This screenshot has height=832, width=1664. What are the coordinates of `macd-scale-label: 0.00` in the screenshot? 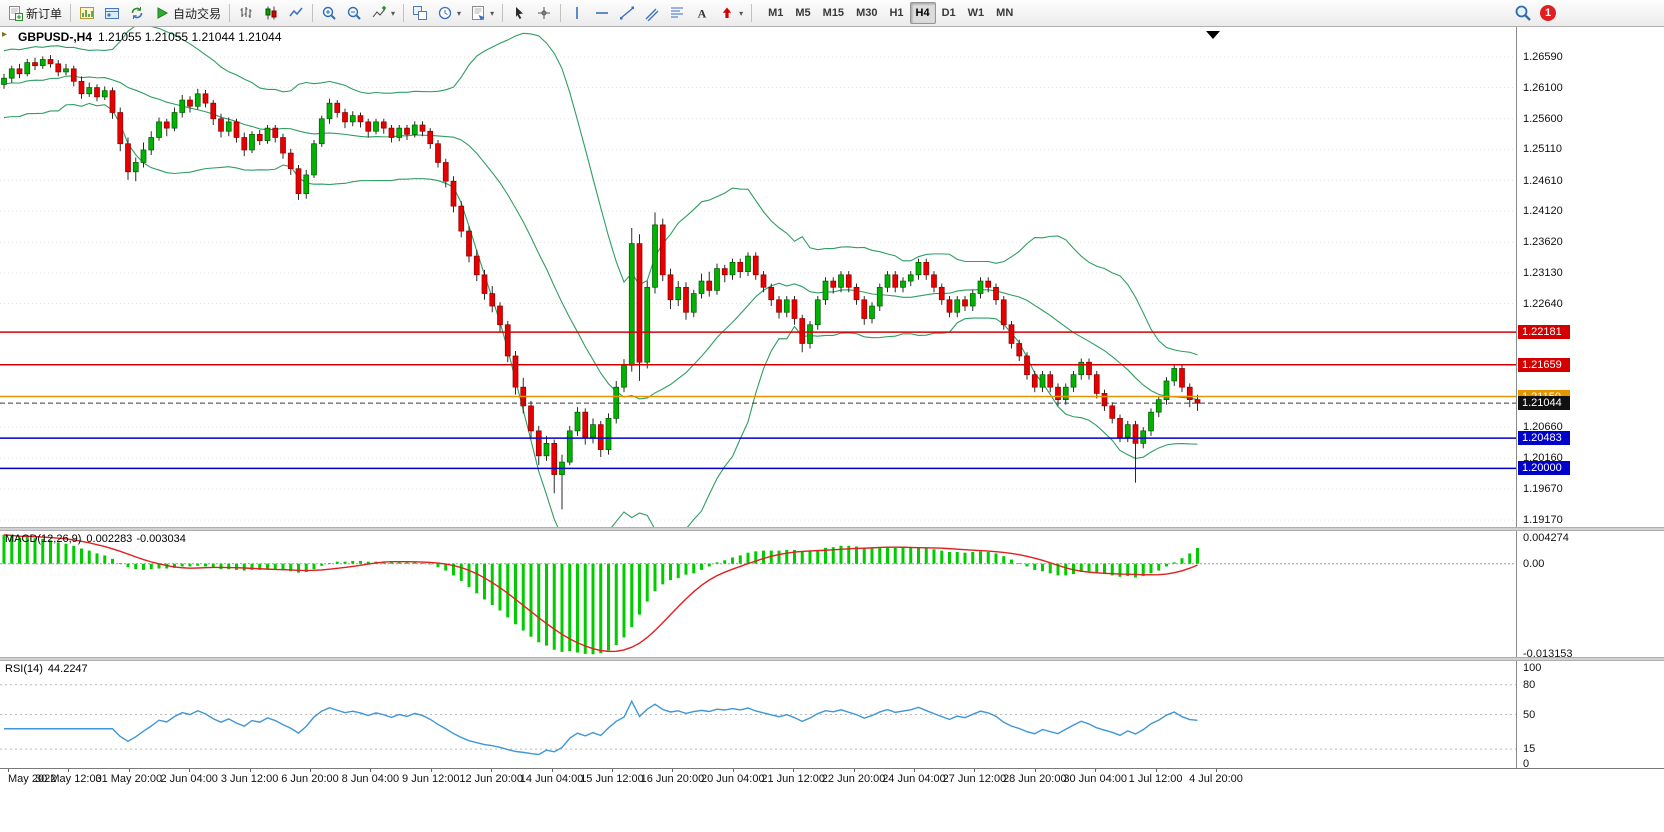 It's located at (1534, 563).